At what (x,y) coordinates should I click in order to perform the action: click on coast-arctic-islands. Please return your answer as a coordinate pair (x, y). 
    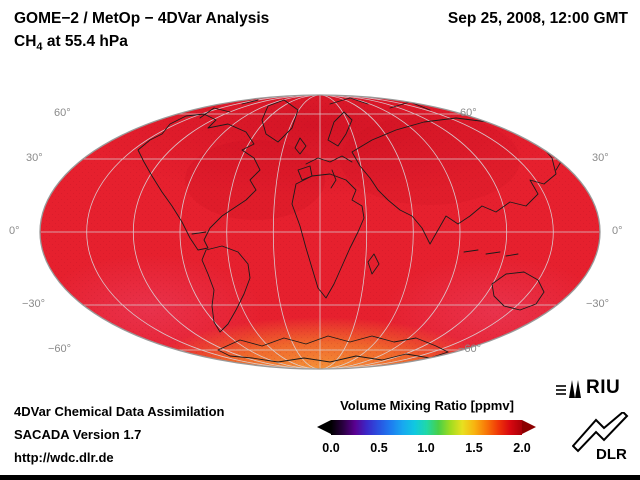
    Looking at the image, I should click on (315, 108).